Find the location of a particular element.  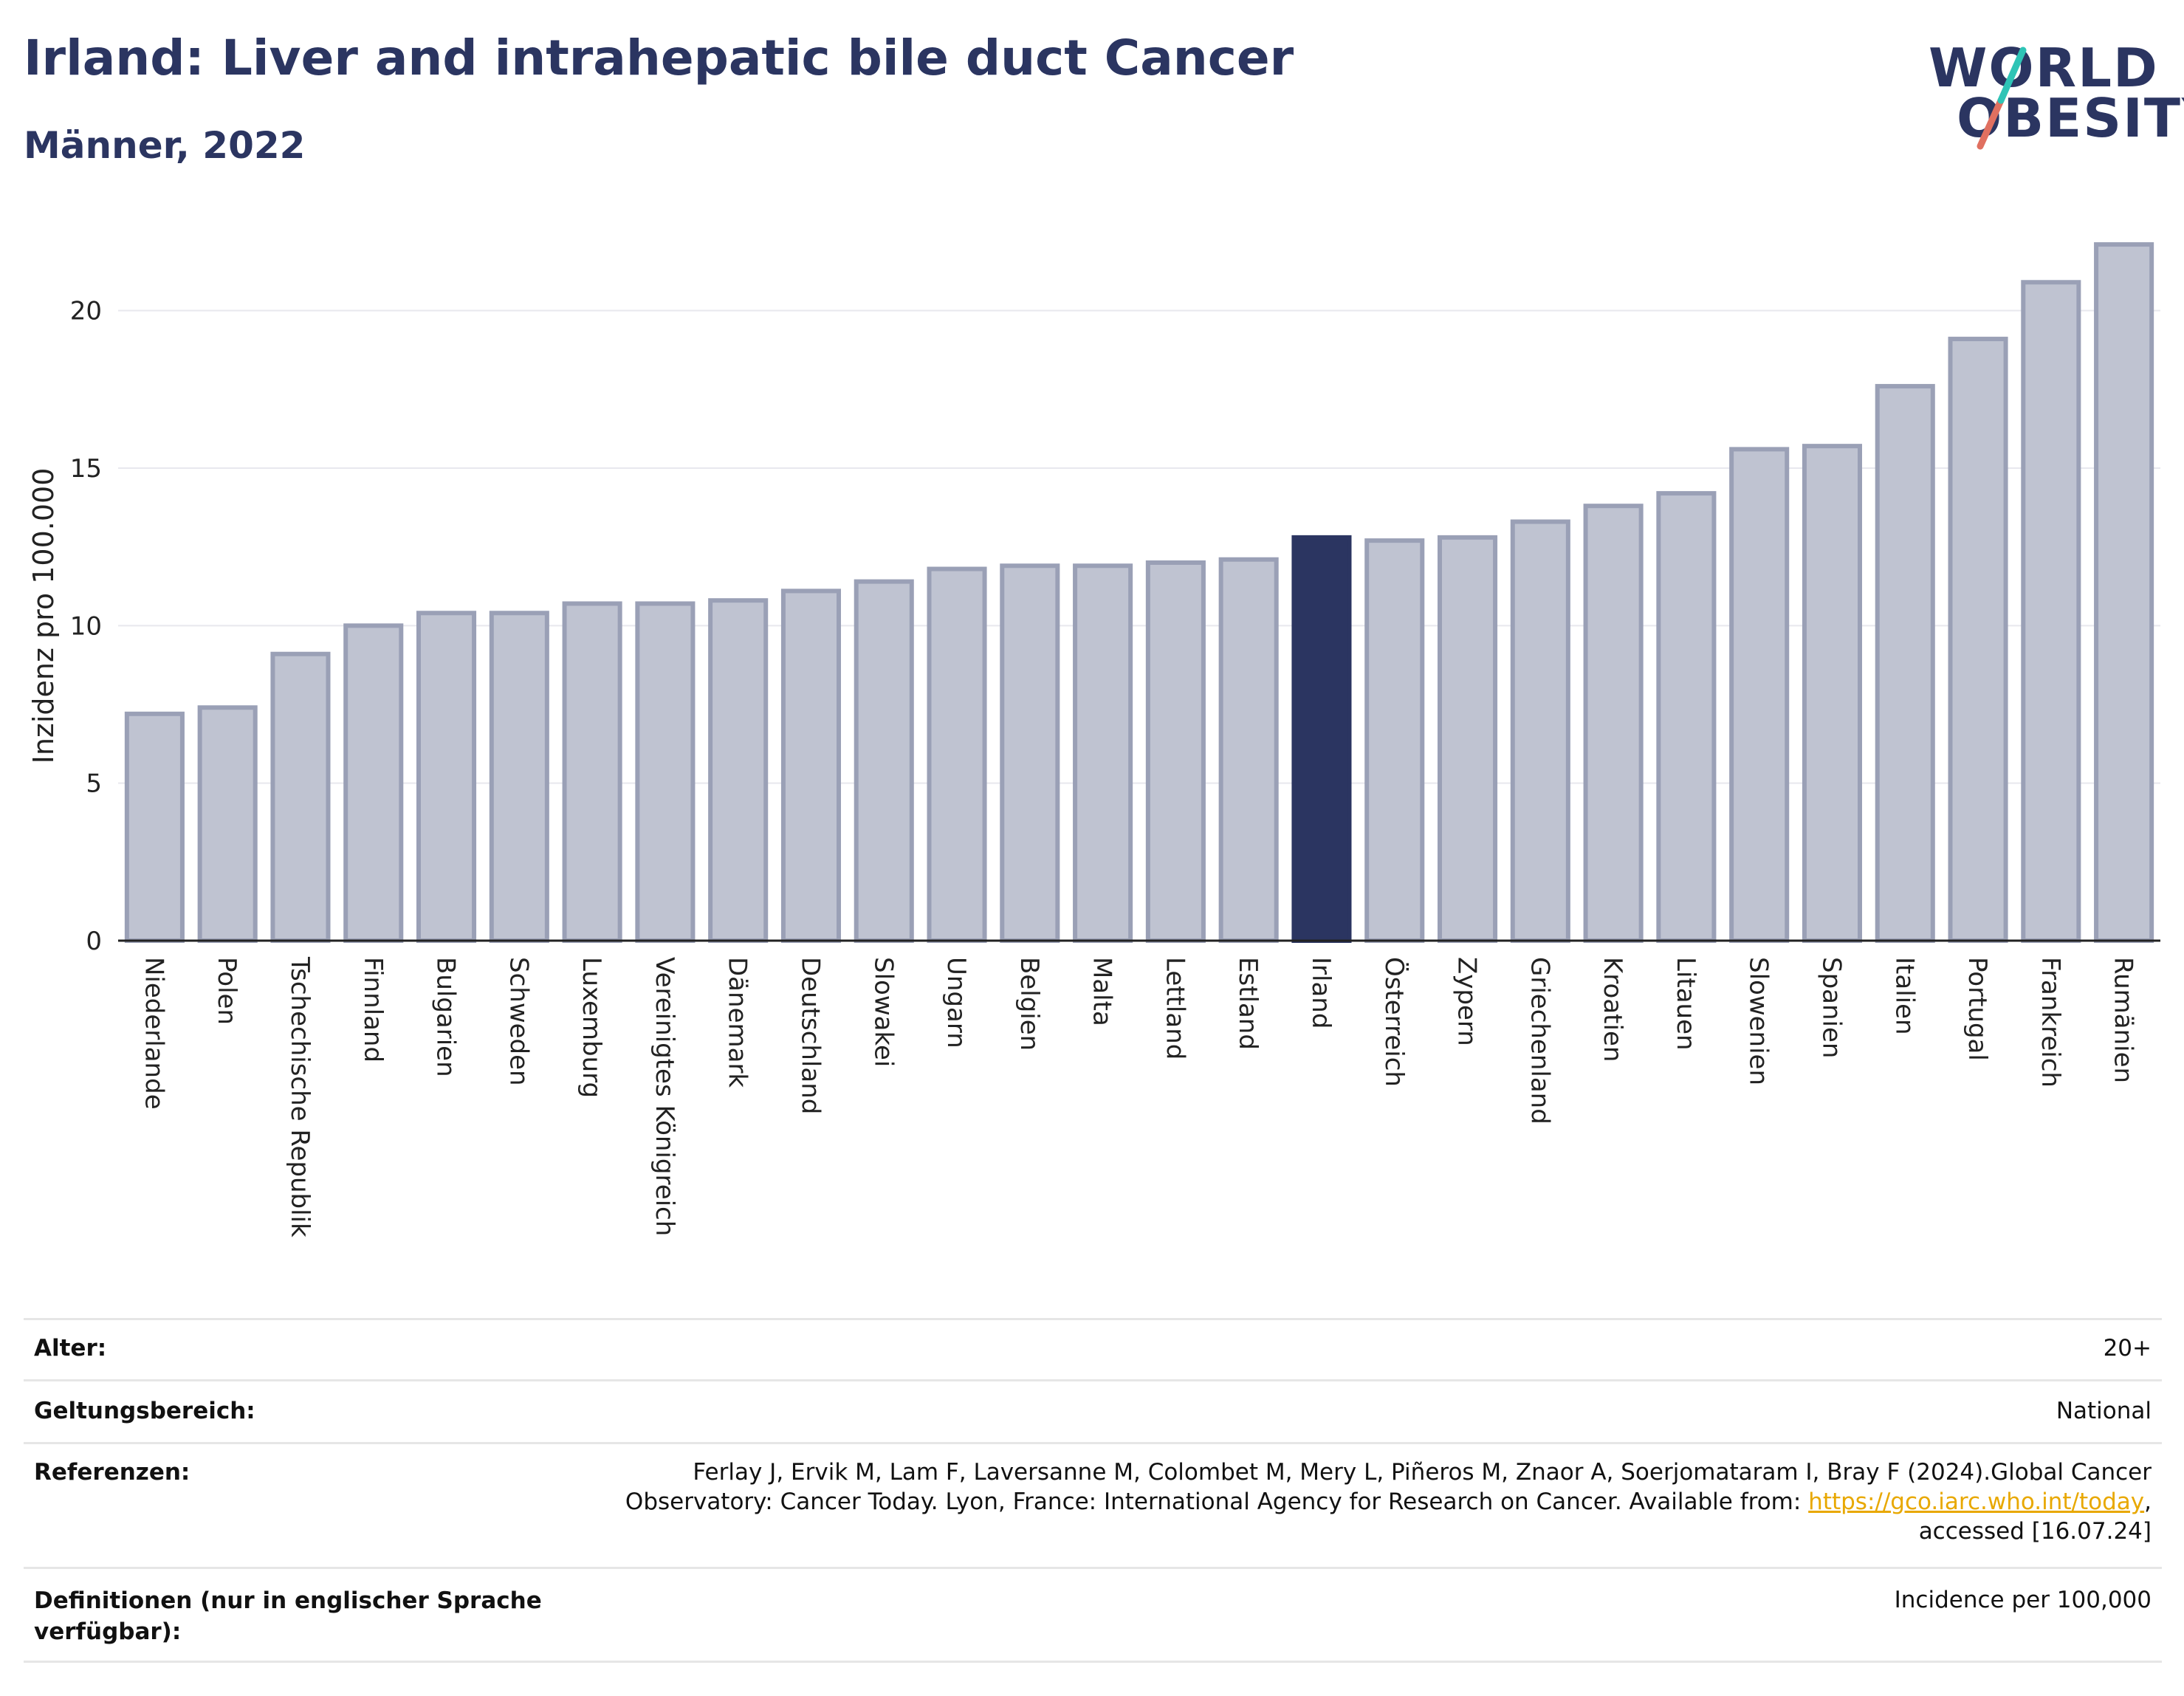

bar-zypern is located at coordinates (1468, 739).